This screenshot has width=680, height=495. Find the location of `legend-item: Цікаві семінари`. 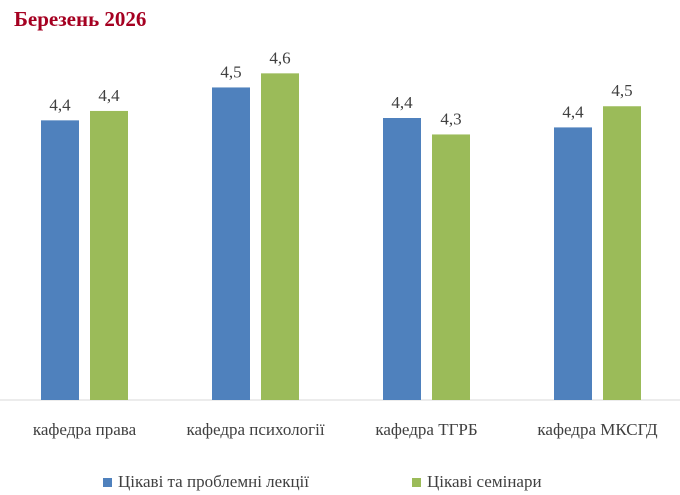

legend-item: Цікаві семінари is located at coordinates (477, 482).